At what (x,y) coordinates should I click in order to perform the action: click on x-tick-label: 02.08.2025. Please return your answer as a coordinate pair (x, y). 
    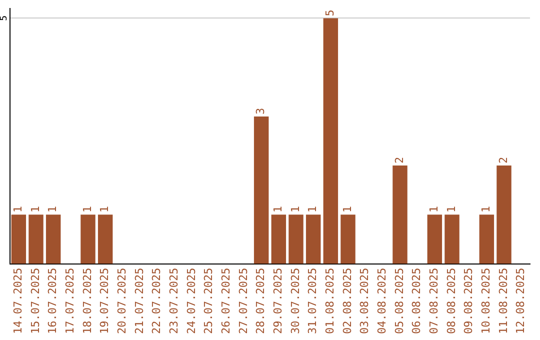
    Looking at the image, I should click on (347, 301).